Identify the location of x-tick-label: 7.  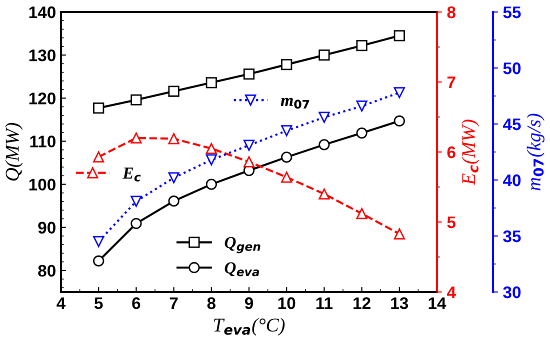
(174, 303).